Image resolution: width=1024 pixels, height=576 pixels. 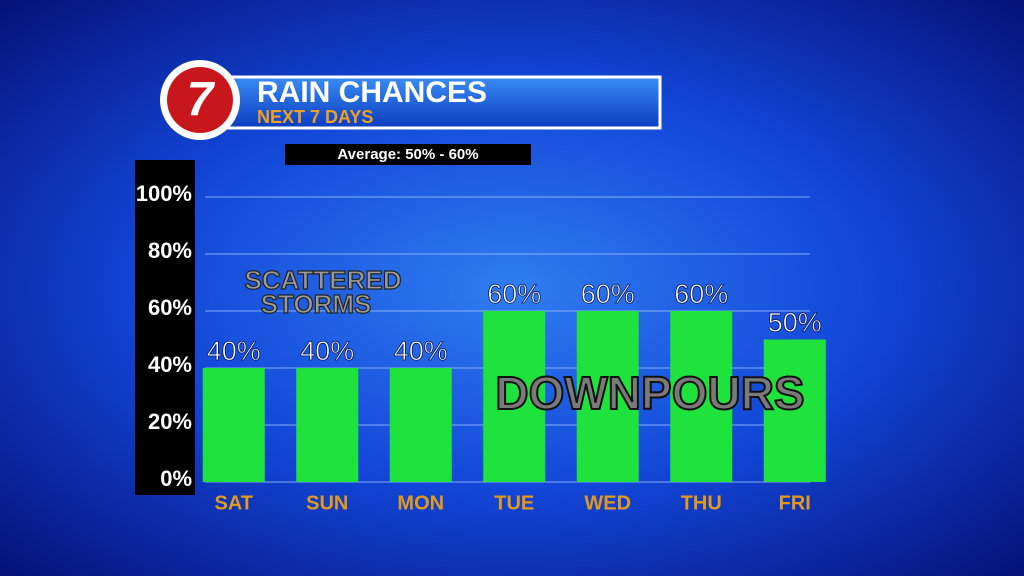 I want to click on note-box, so click(x=408, y=154).